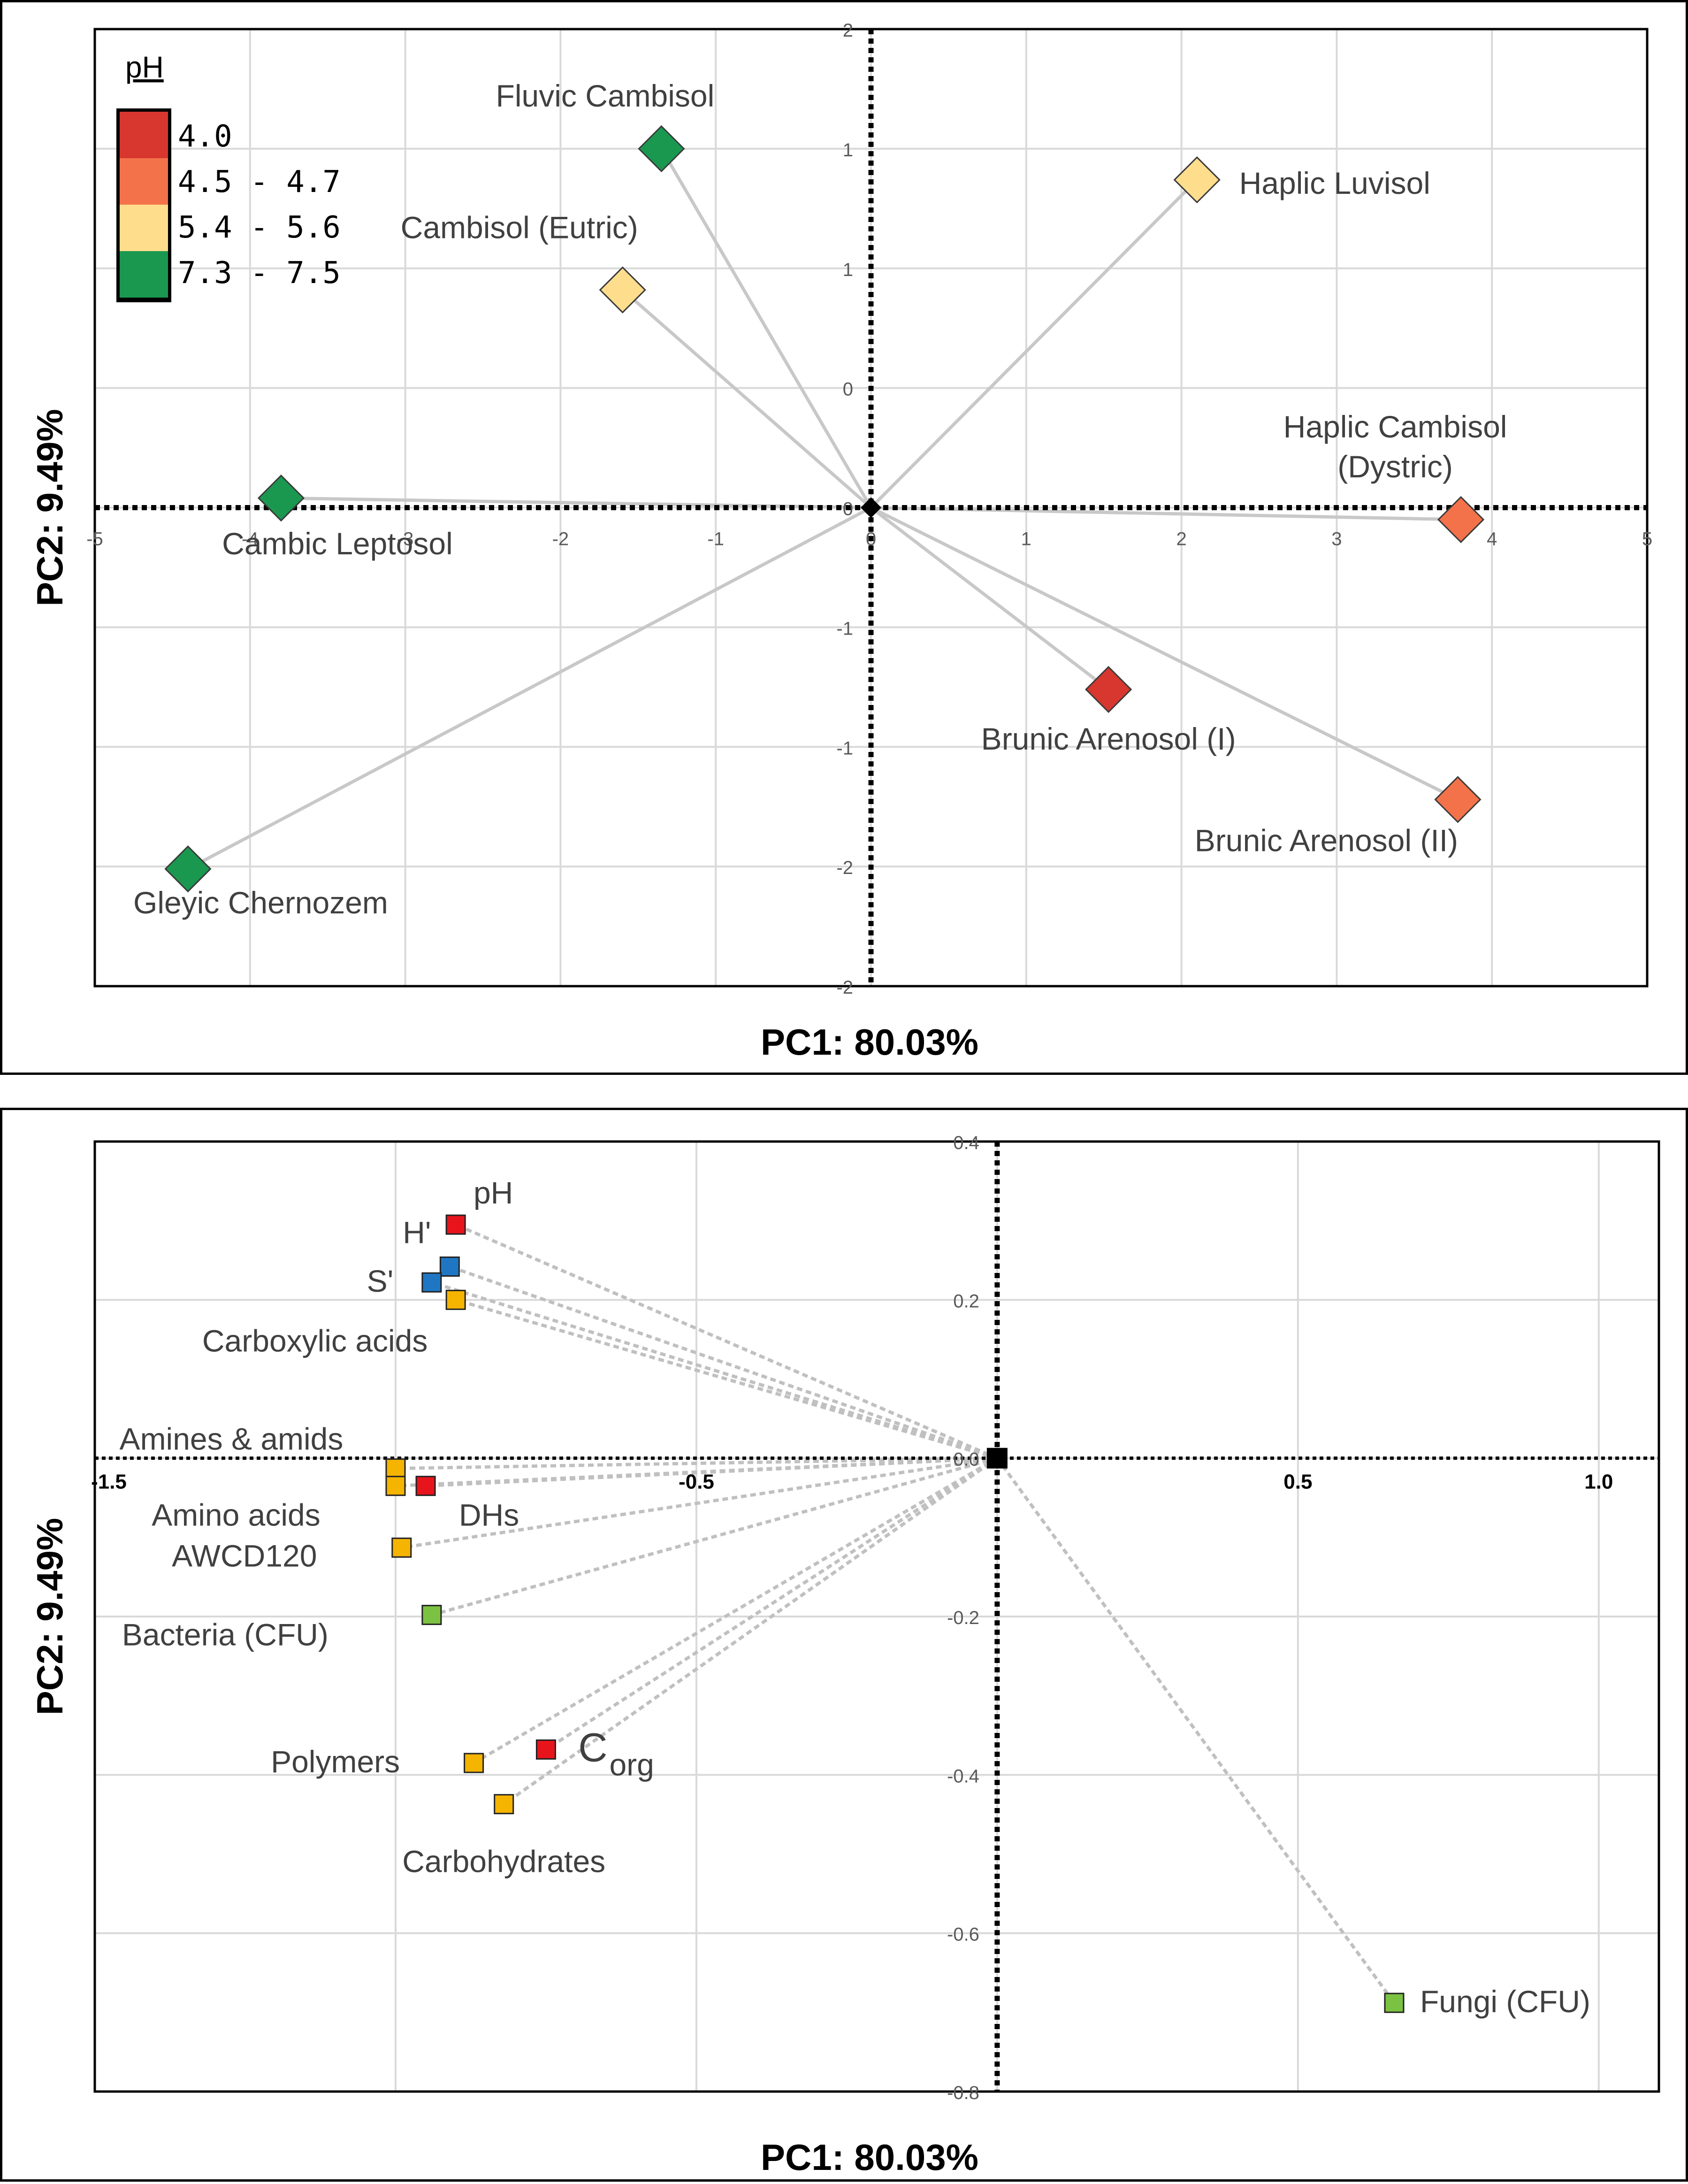  What do you see at coordinates (1181, 539) in the screenshot?
I see `x-tick-label: 2` at bounding box center [1181, 539].